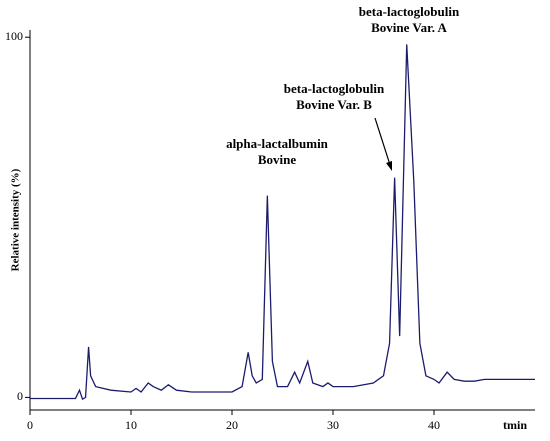 The width and height of the screenshot is (550, 441). I want to click on x-tick-label: 30, so click(333, 425).